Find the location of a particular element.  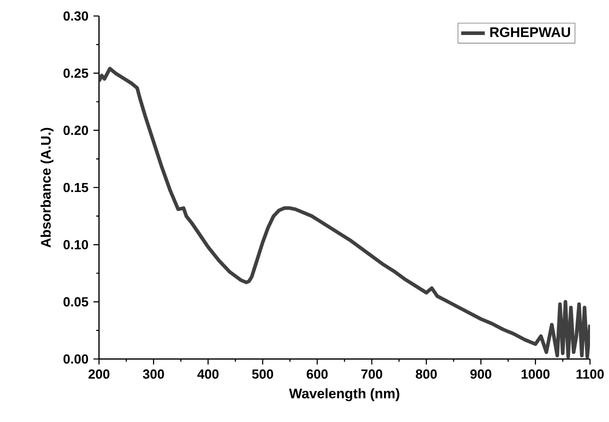

y-tick-label: 0.30 is located at coordinates (76, 16).